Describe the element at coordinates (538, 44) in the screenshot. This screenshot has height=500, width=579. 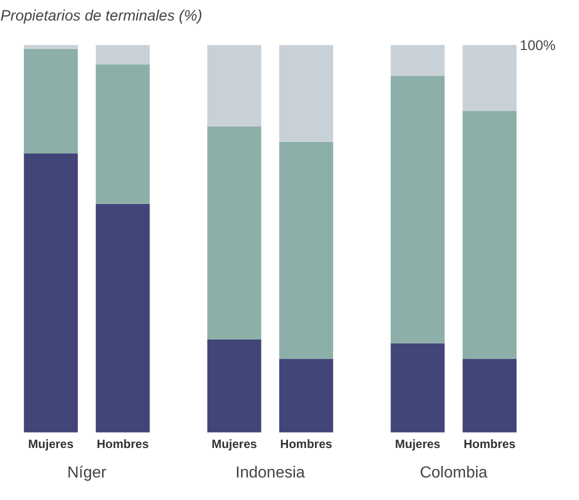
I see `annotation: 100%` at that location.